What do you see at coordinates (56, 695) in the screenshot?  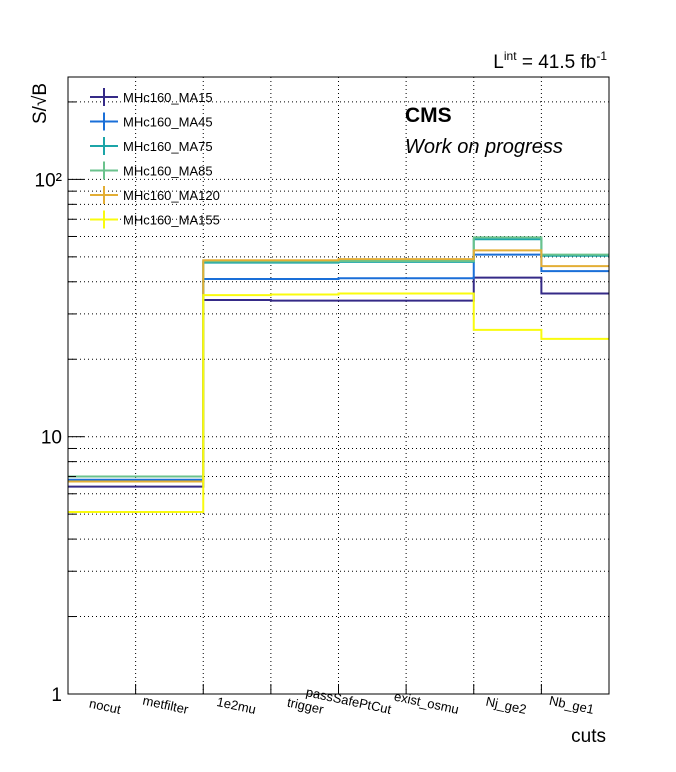 I see `y-tick-label: 1` at bounding box center [56, 695].